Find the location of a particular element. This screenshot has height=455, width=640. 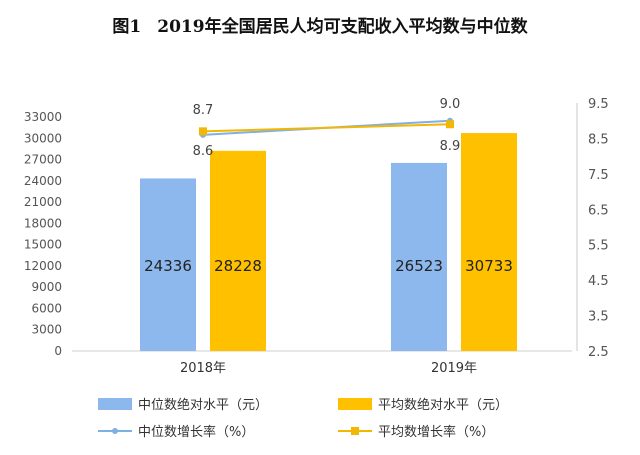

legend-mean-bar-swatch is located at coordinates (355, 404).